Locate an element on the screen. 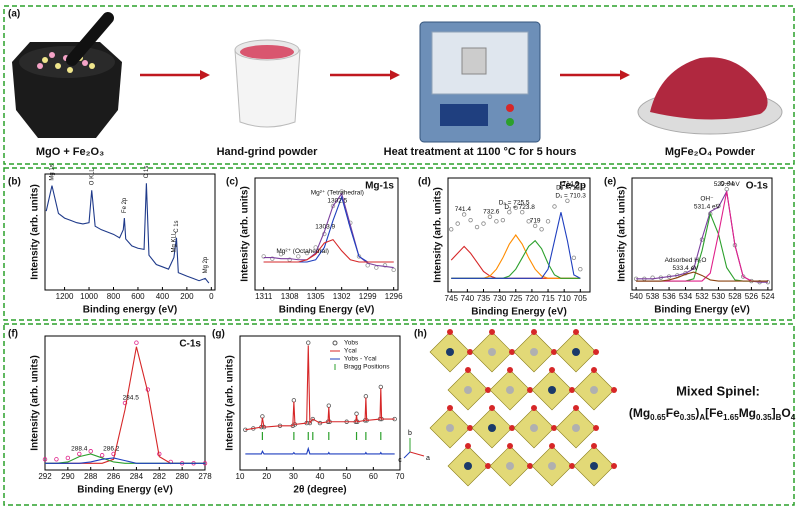  x-tick-label: 715 is located at coordinates (548, 298).